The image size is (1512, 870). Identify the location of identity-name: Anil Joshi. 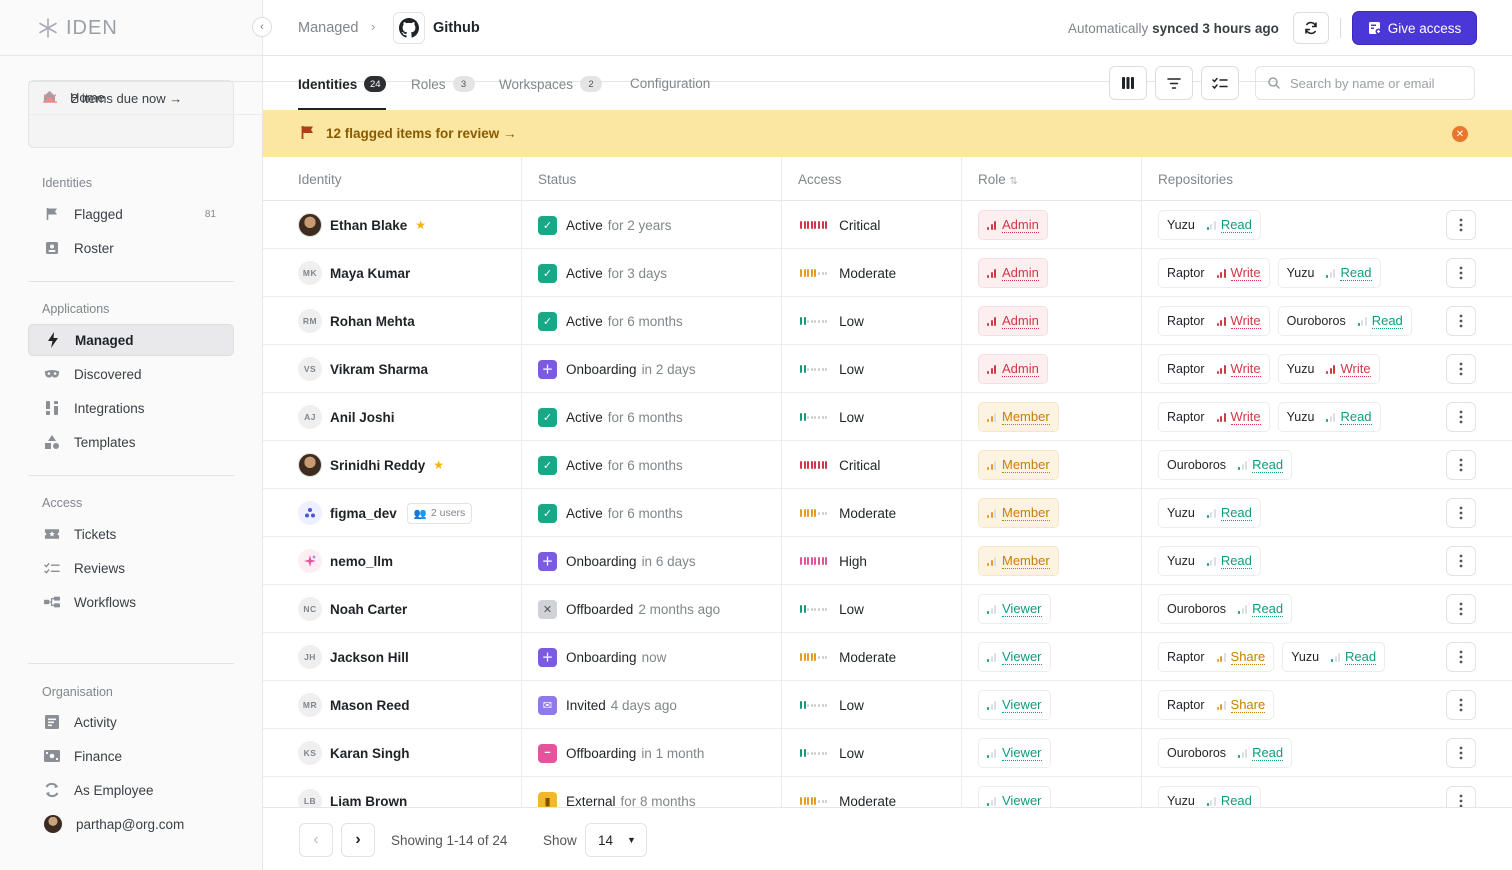
(362, 417).